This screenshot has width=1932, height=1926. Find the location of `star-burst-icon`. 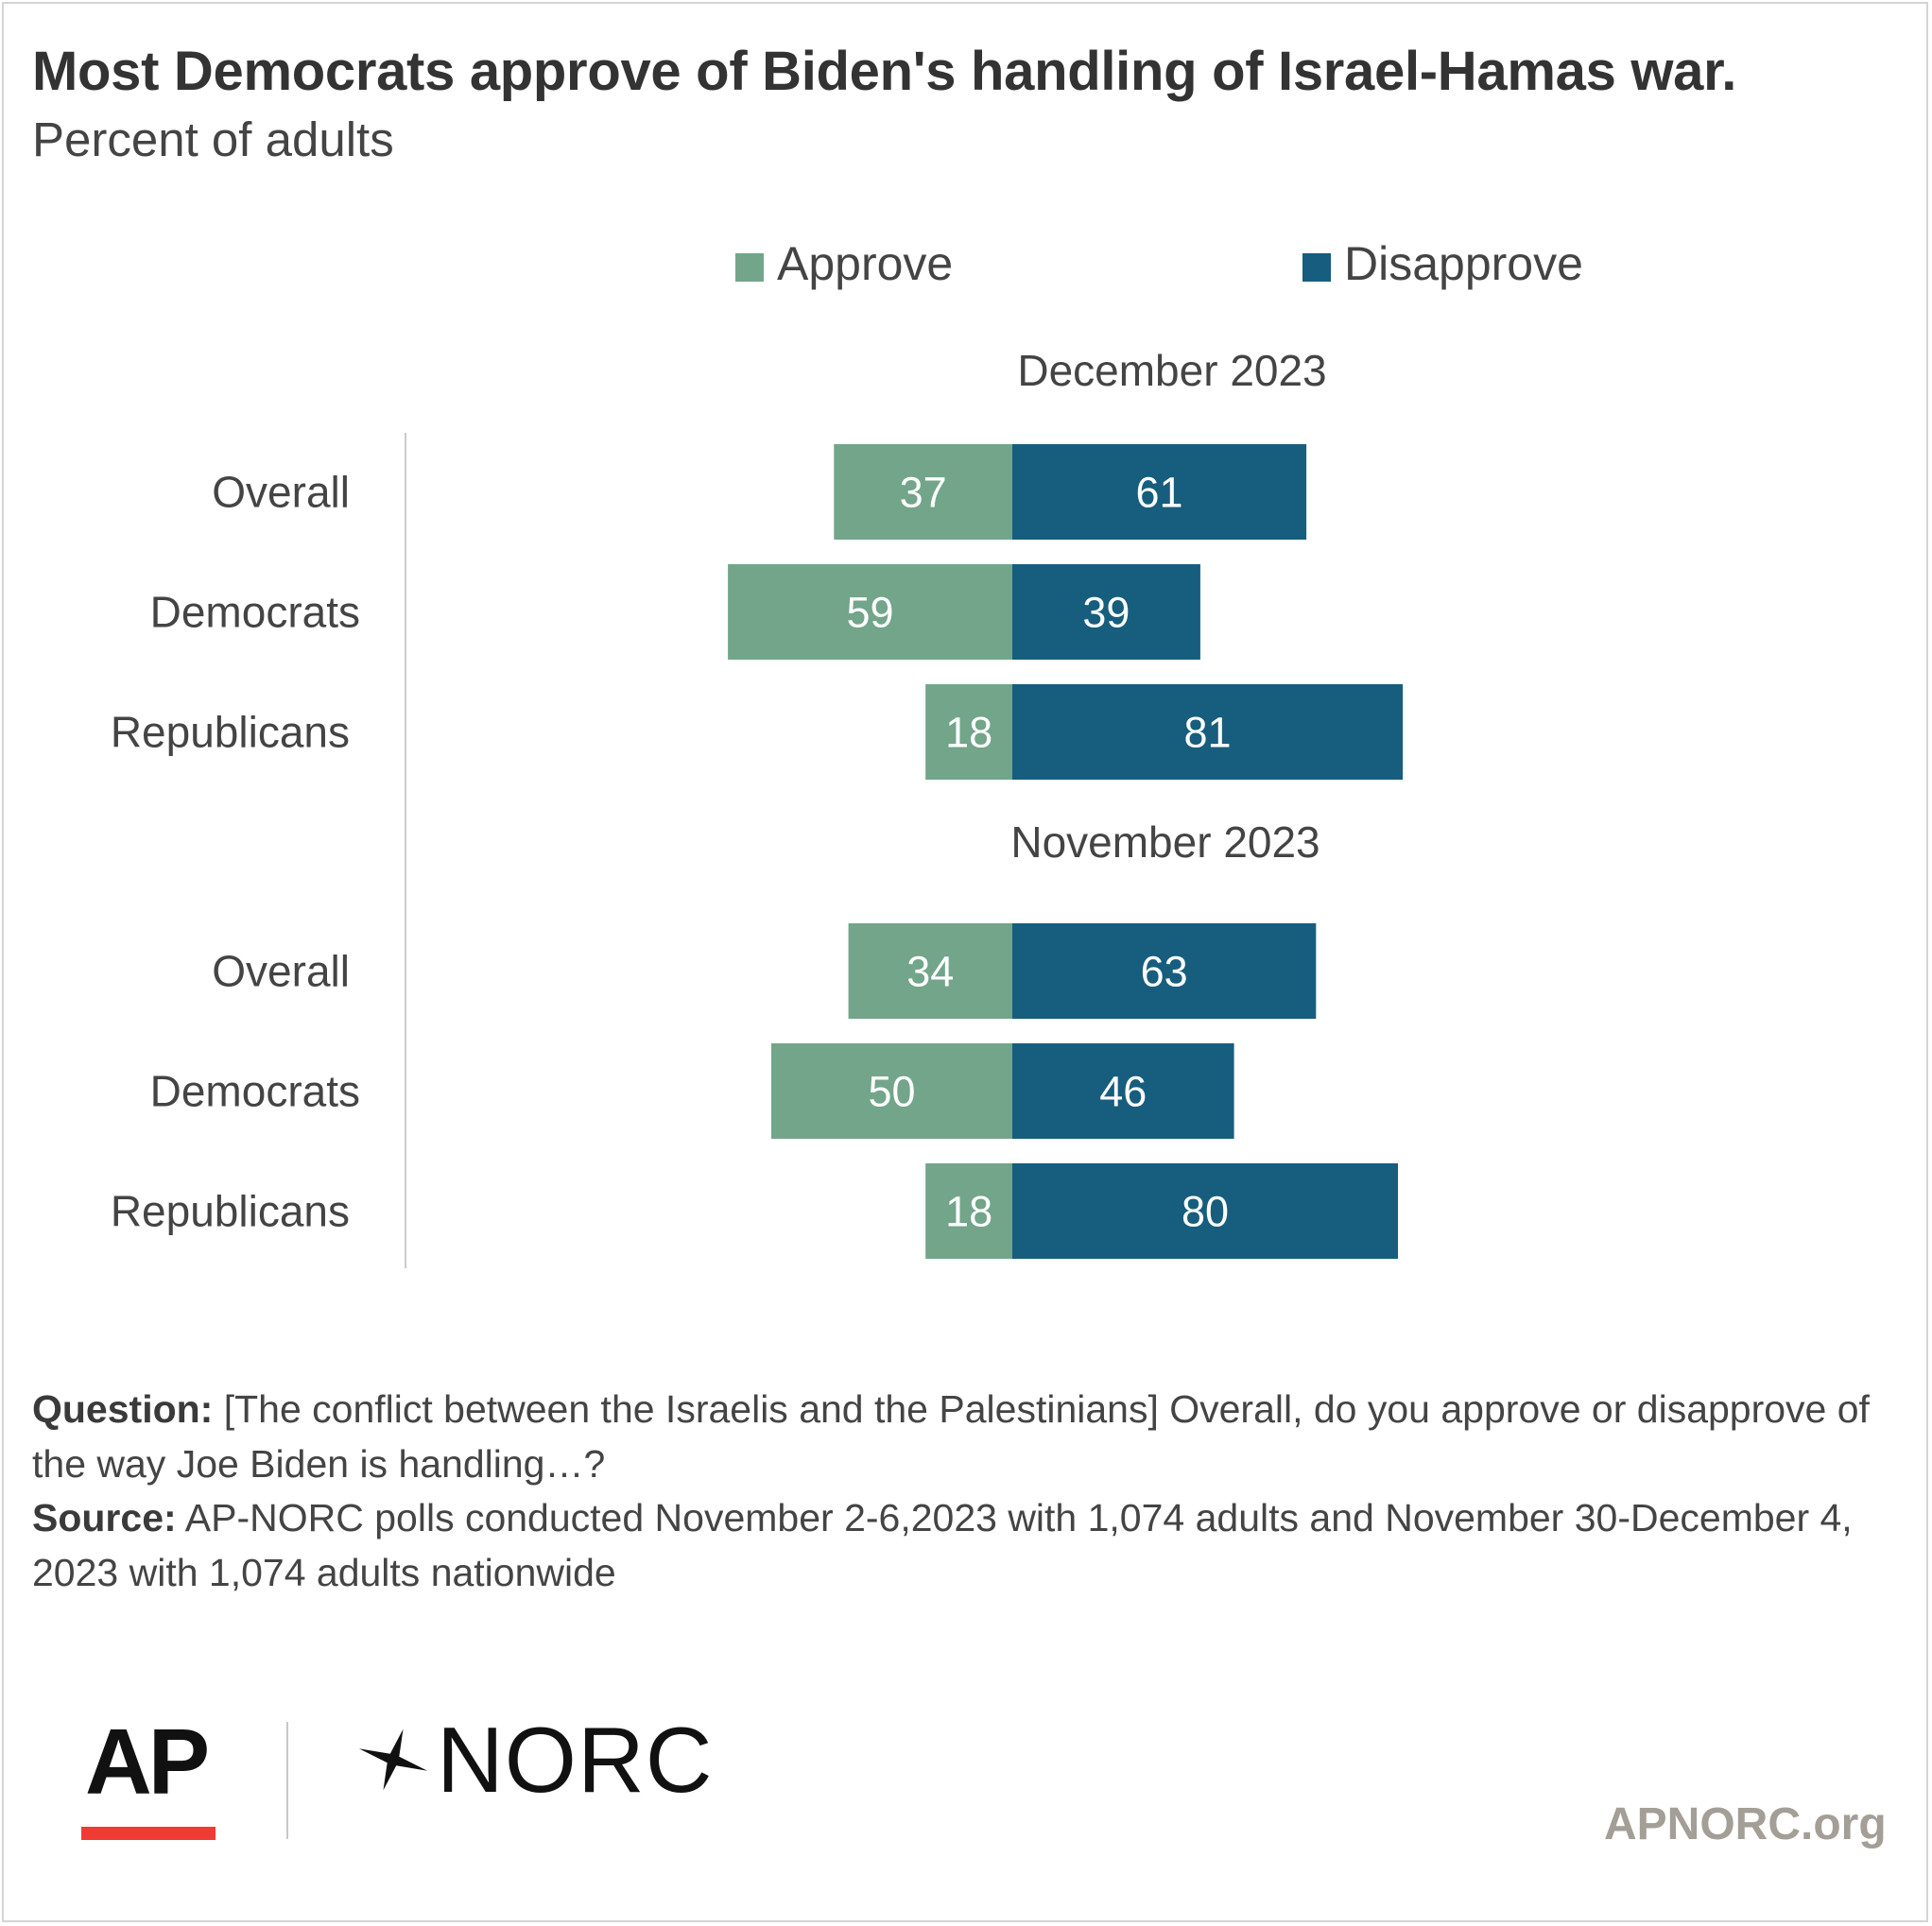

star-burst-icon is located at coordinates (393, 1759).